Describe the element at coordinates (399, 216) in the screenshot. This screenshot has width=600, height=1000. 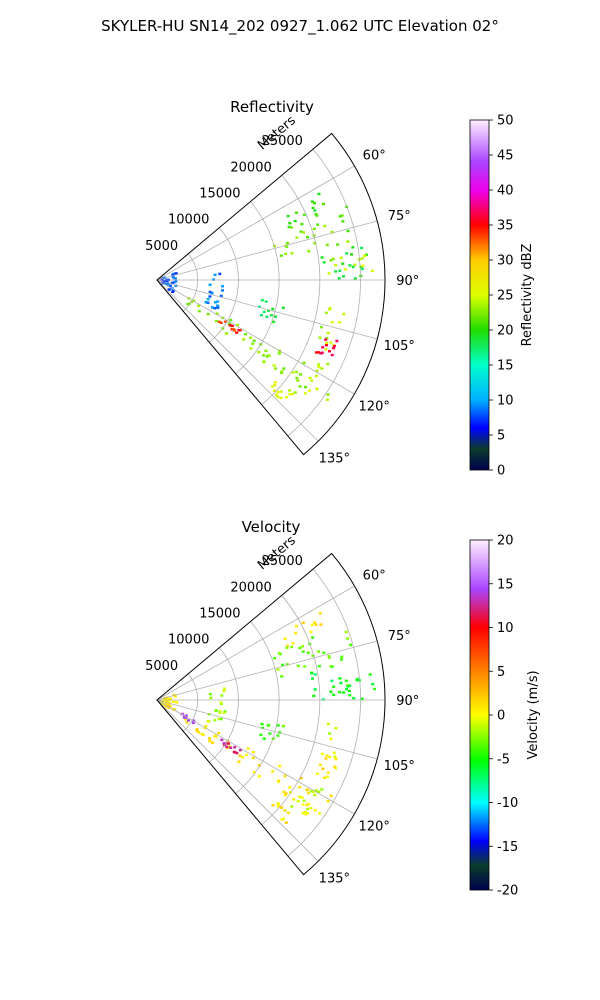
I see `azimuth-tick-label: 75°` at that location.